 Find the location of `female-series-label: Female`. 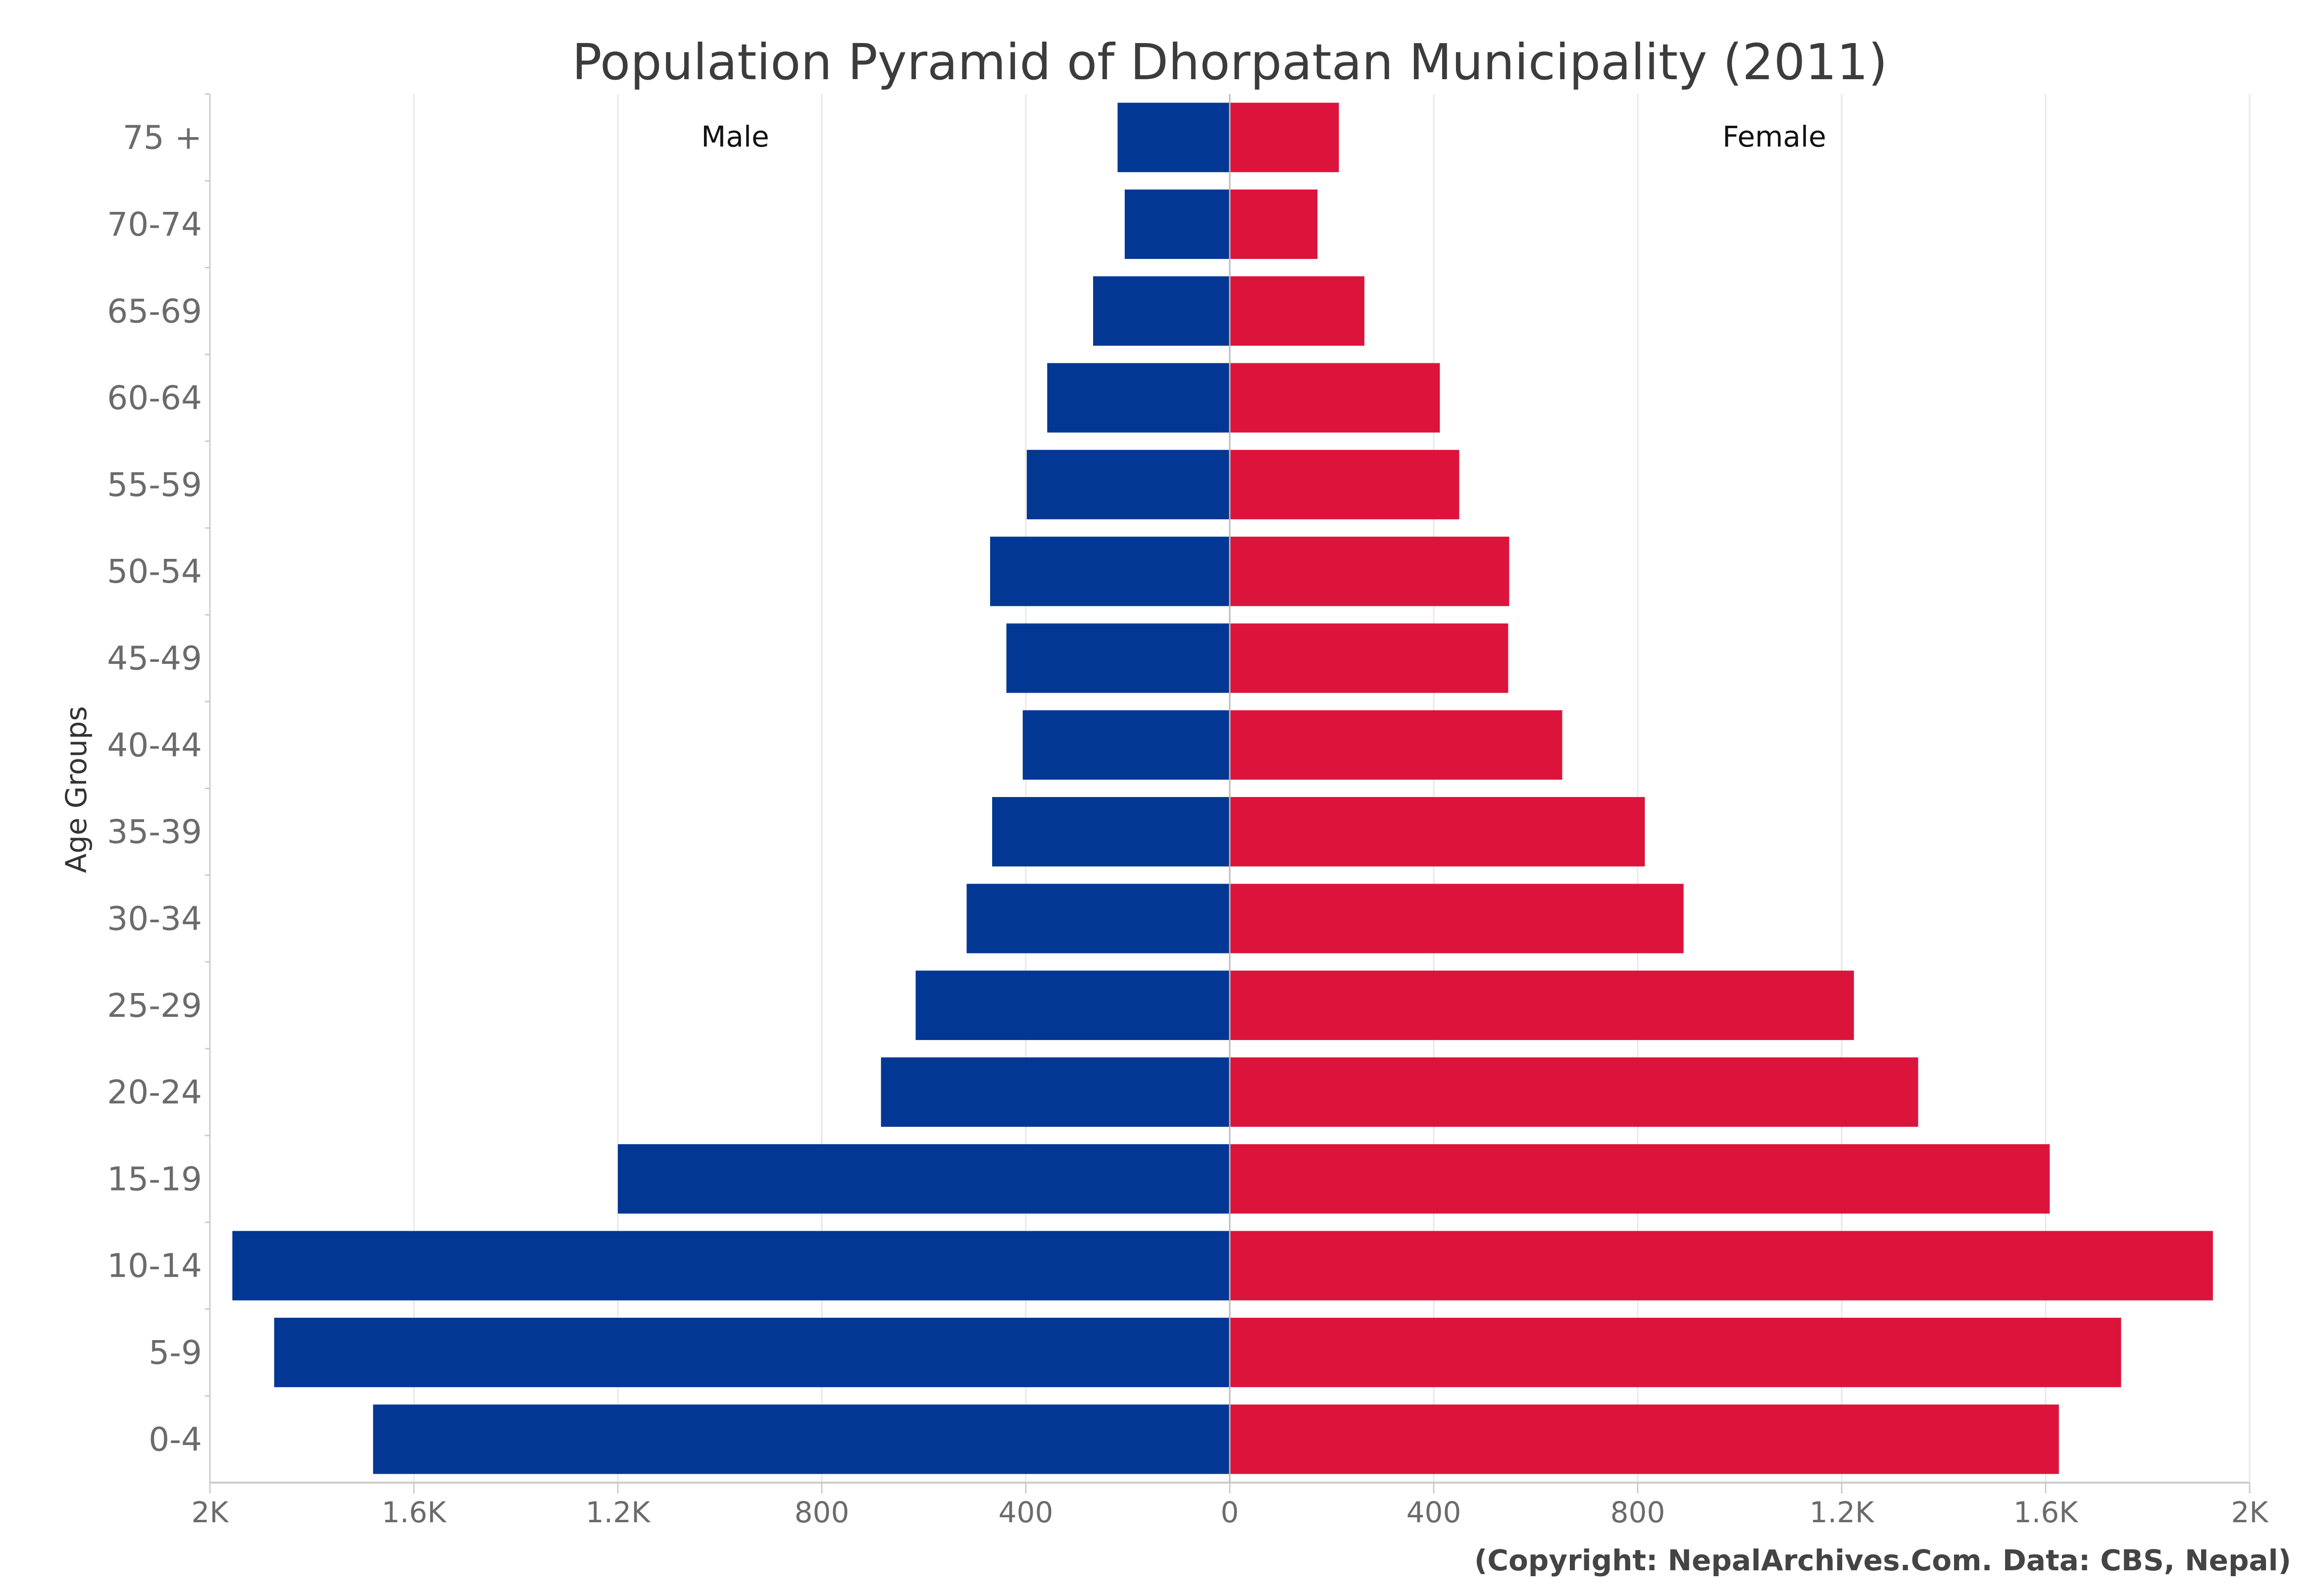

female-series-label: Female is located at coordinates (1774, 136).